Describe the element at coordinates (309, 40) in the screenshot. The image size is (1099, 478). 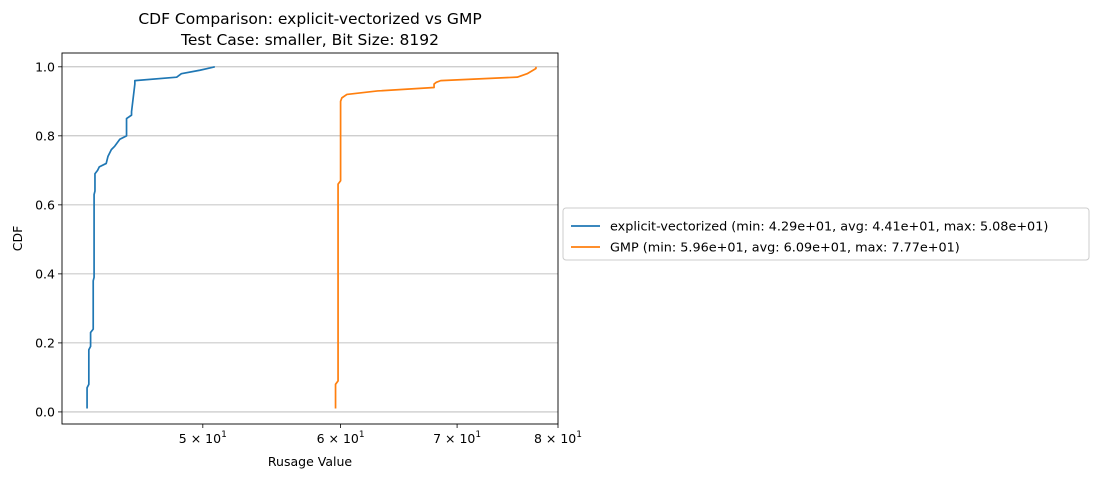
I see `chart-subtitle: Test Case: smaller, Bit Size: 8192` at that location.